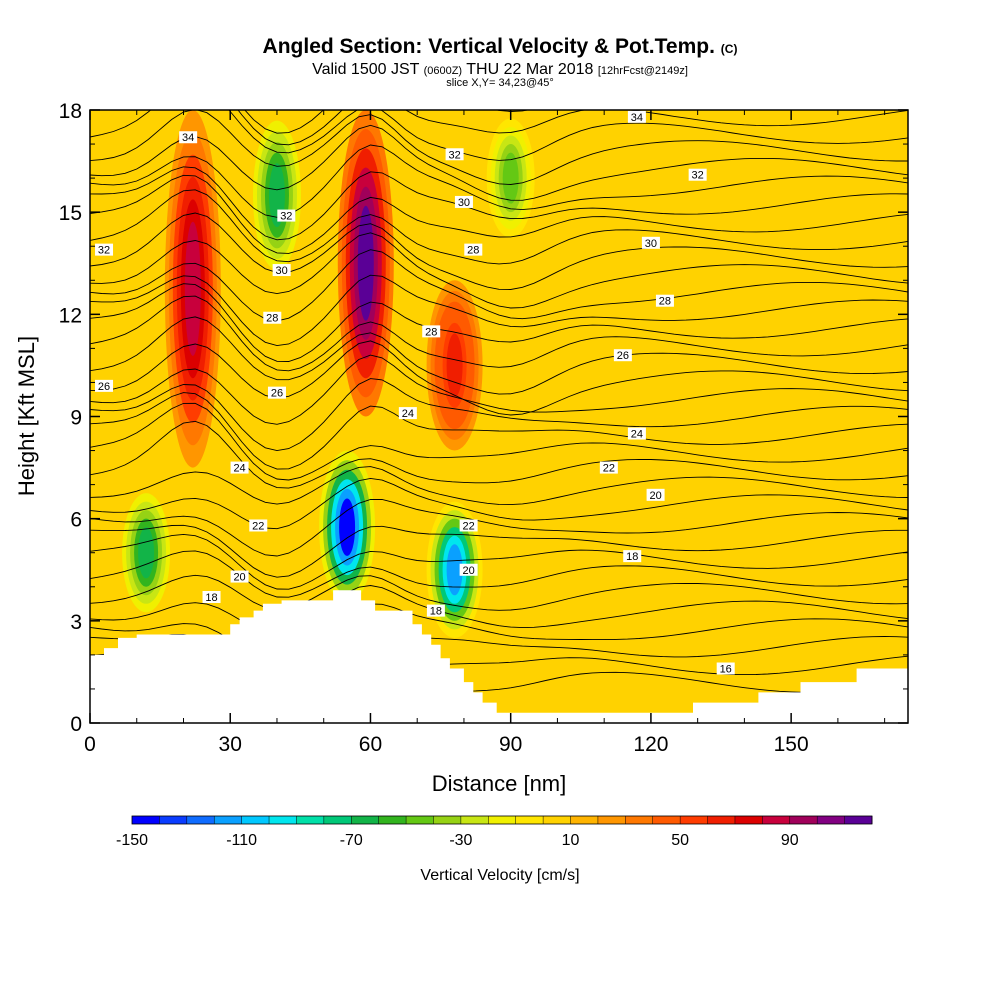 The image size is (1000, 1000). I want to click on valid-date: THU 22 Mar 2018, so click(530, 69).